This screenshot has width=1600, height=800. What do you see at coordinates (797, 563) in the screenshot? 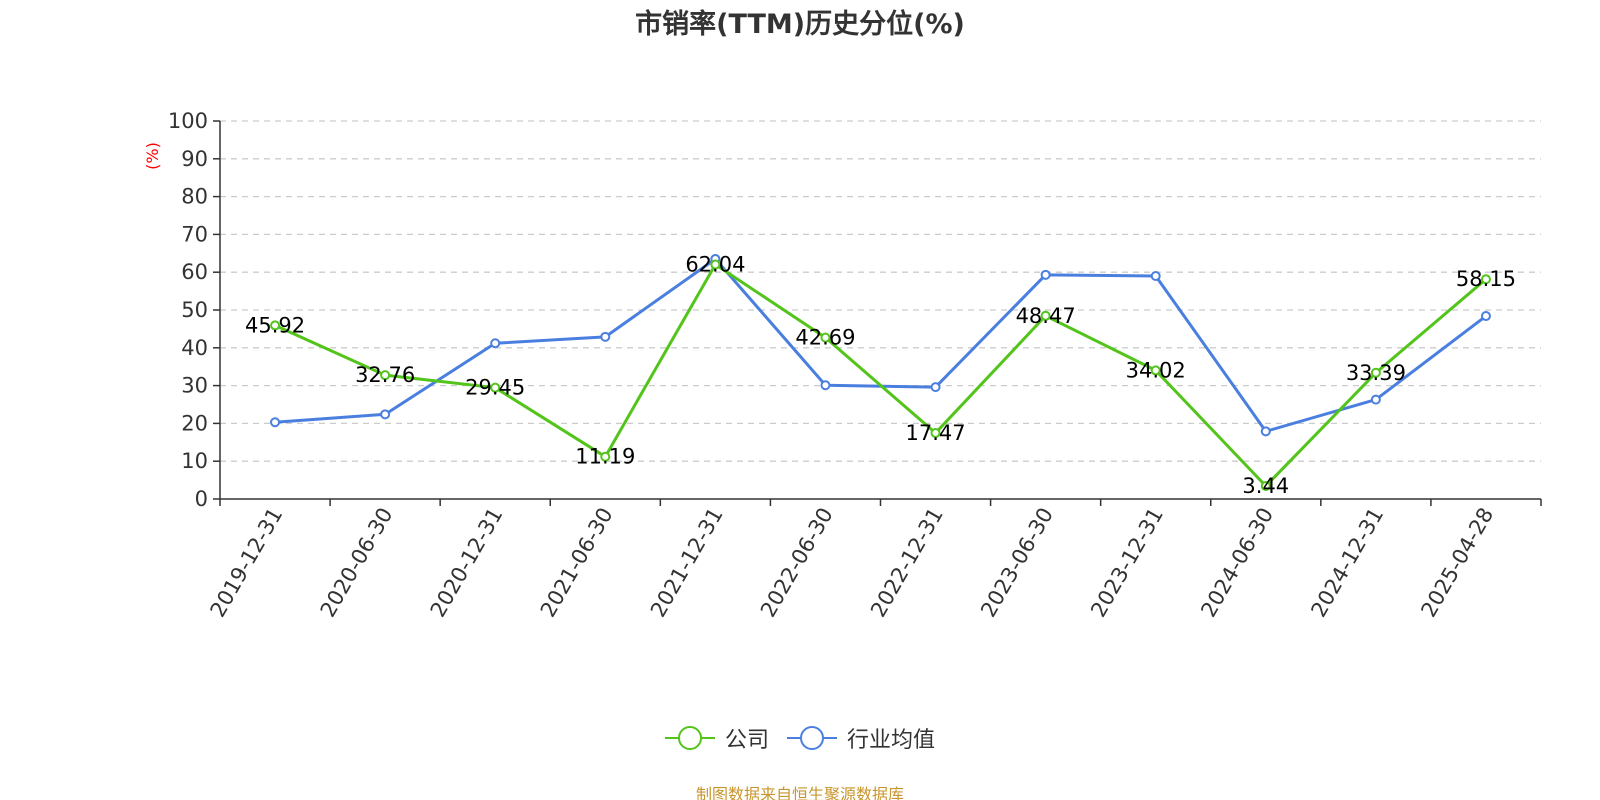
I see `x-tick-label: 2022-06-30` at bounding box center [797, 563].